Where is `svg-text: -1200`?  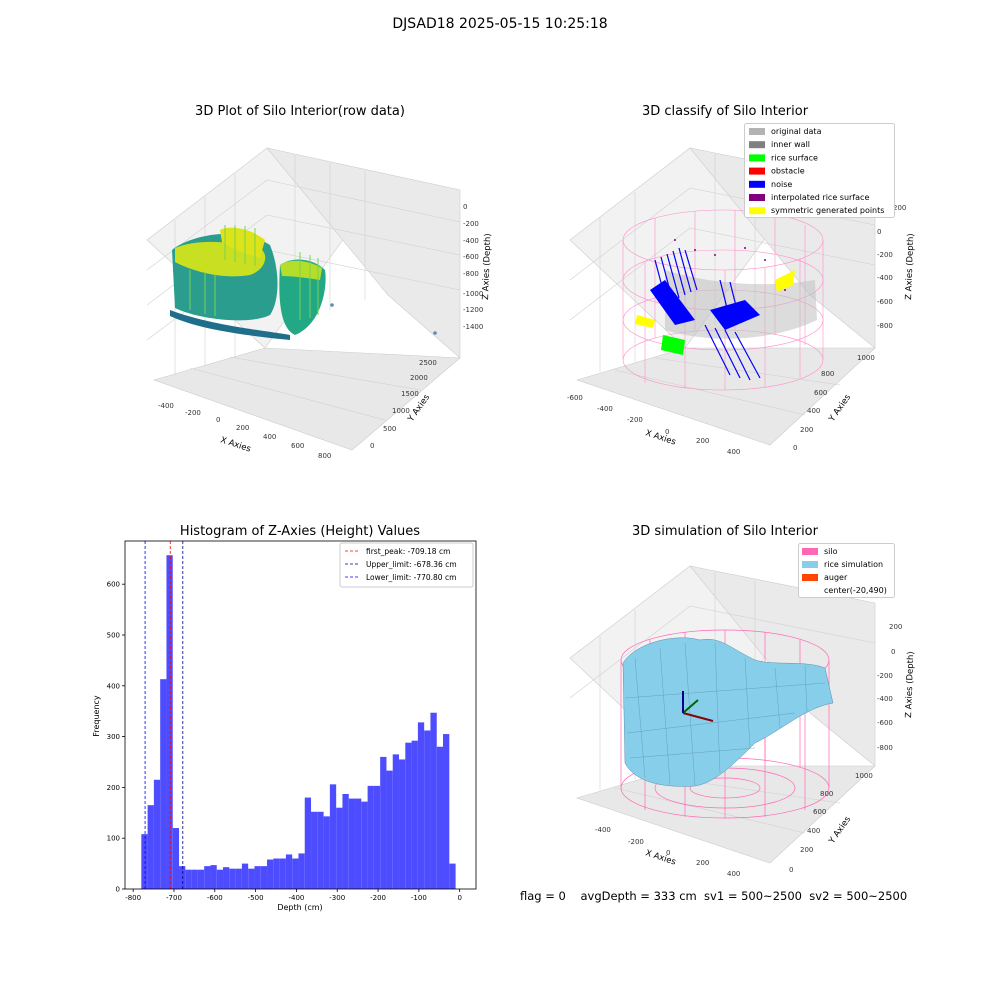 svg-text: -1200 is located at coordinates (473, 310).